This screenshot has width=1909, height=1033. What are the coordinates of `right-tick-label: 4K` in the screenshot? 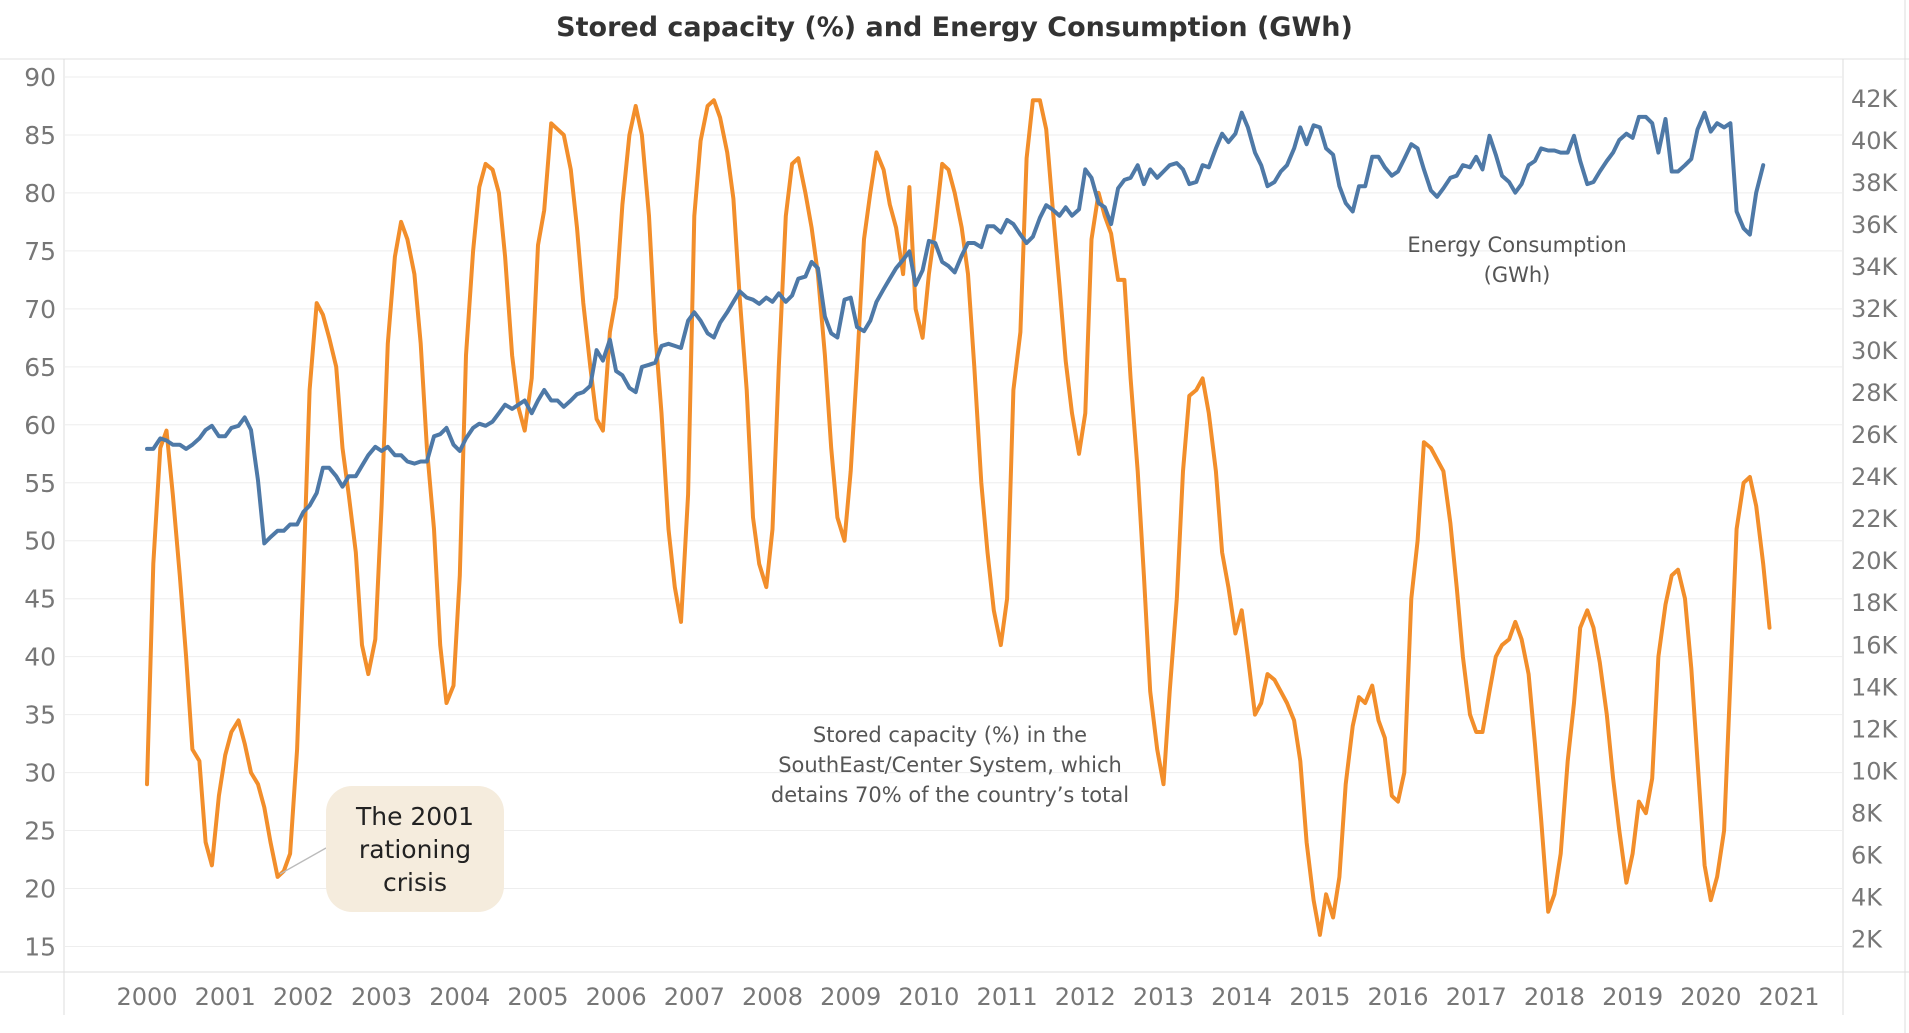 It's located at (1867, 897).